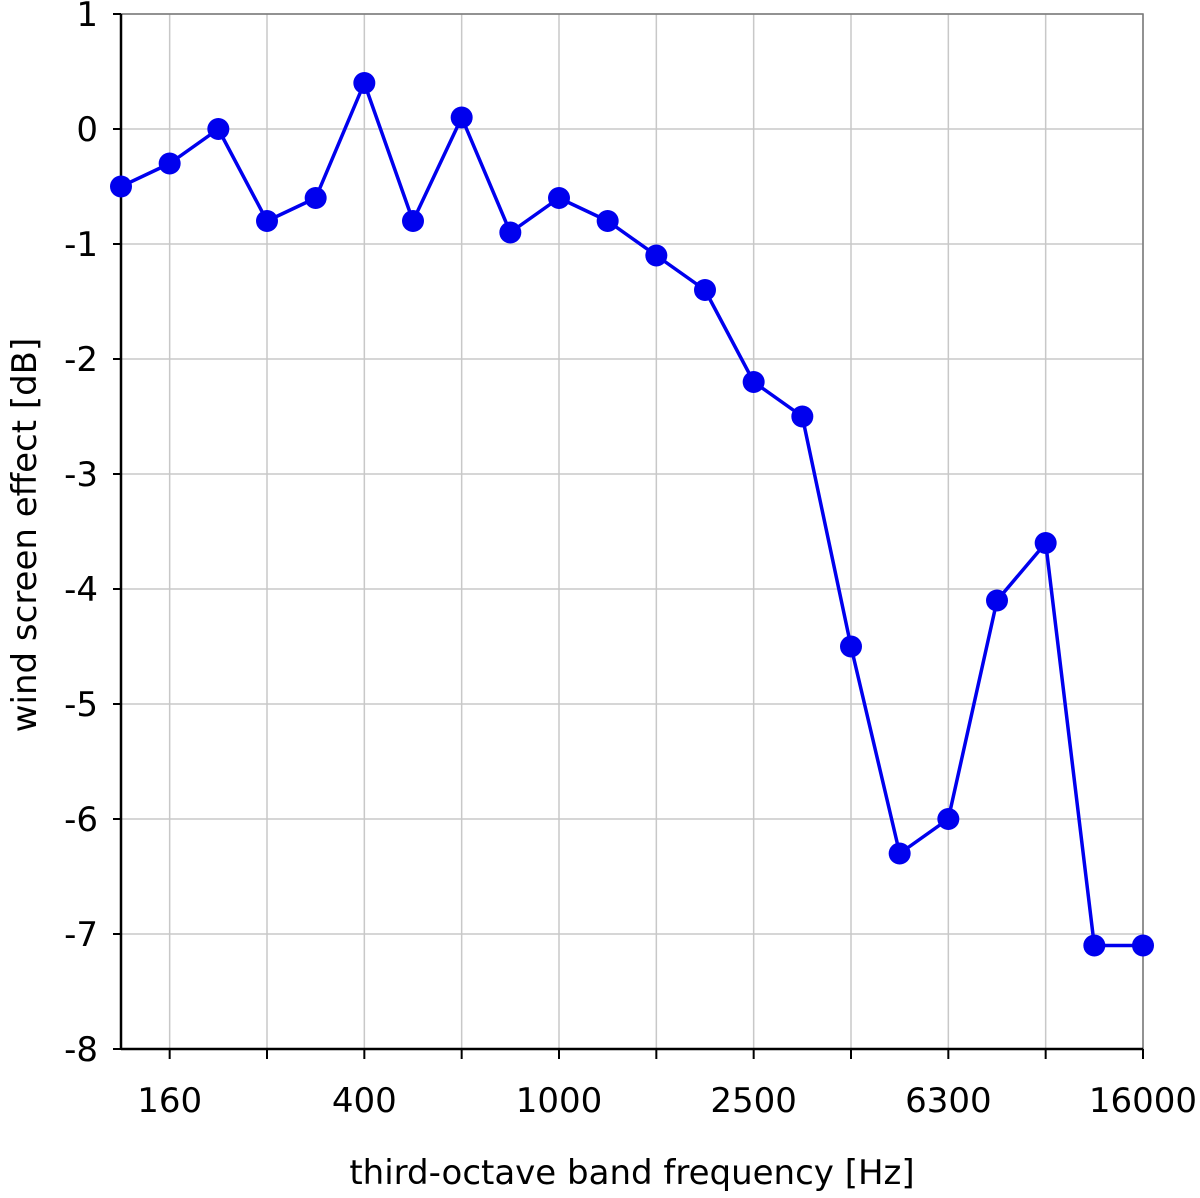 This screenshot has width=1200, height=1198. I want to click on x-tick-label: 2500, so click(753, 1101).